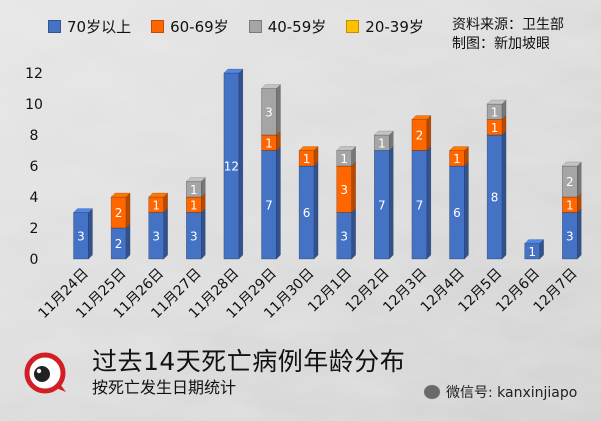 The height and width of the screenshot is (421, 601). What do you see at coordinates (236, 26) in the screenshot?
I see `legend: 70岁以上 60-69岁 40-59岁 20-39岁` at bounding box center [236, 26].